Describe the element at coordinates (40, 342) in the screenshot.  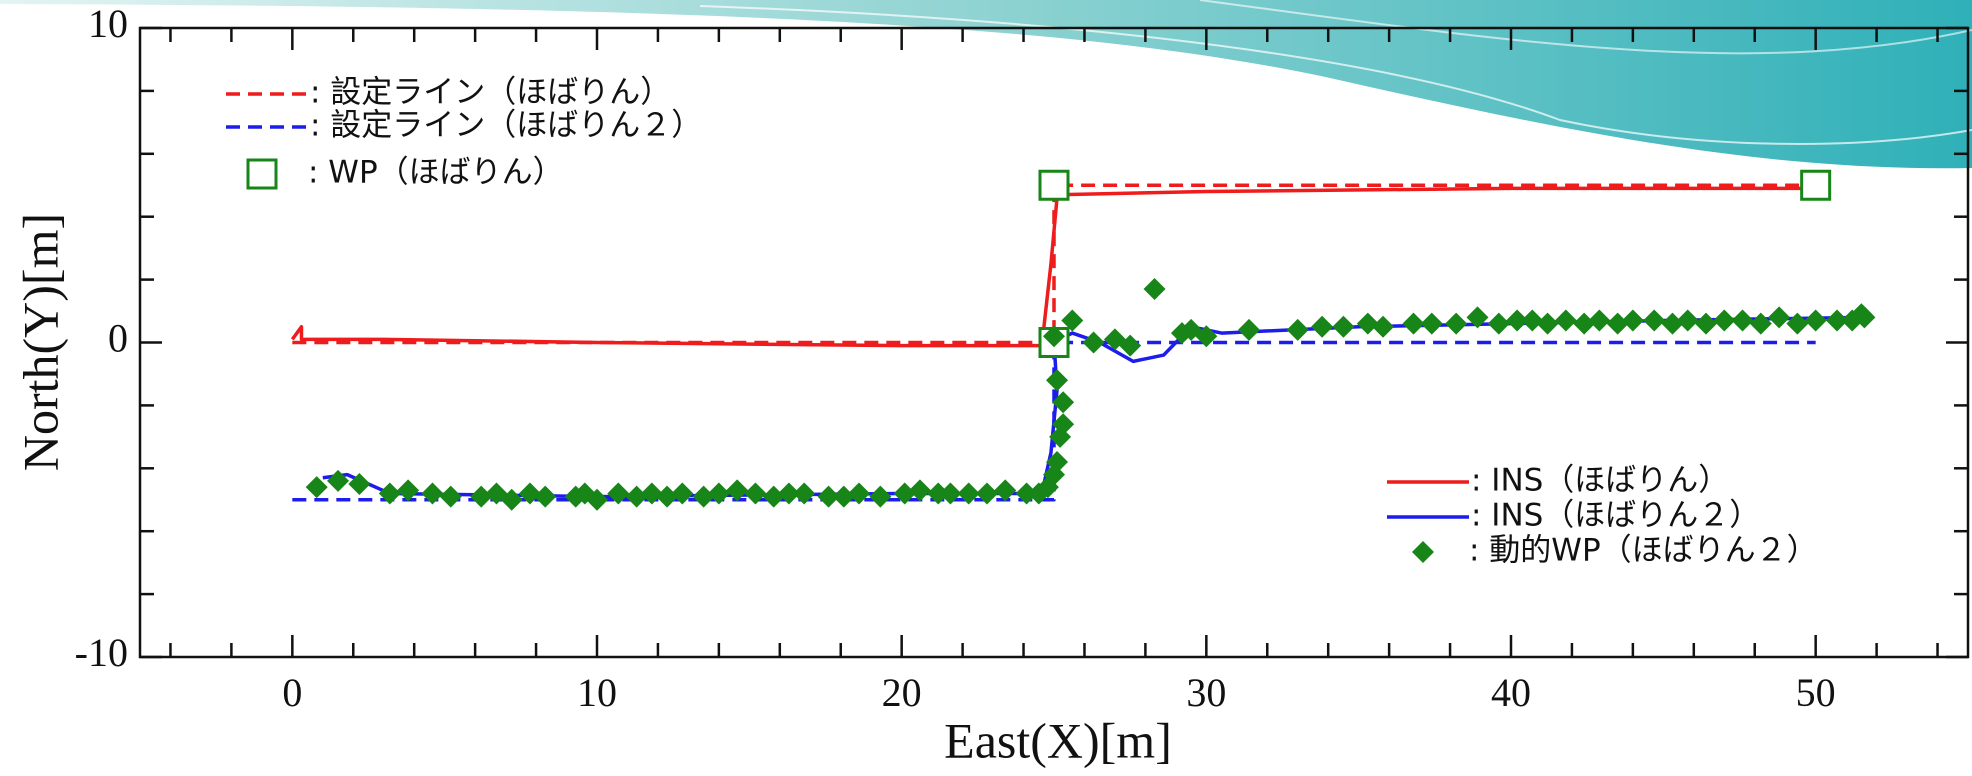
I see `y-axis-label: North(Y)[m]` at that location.